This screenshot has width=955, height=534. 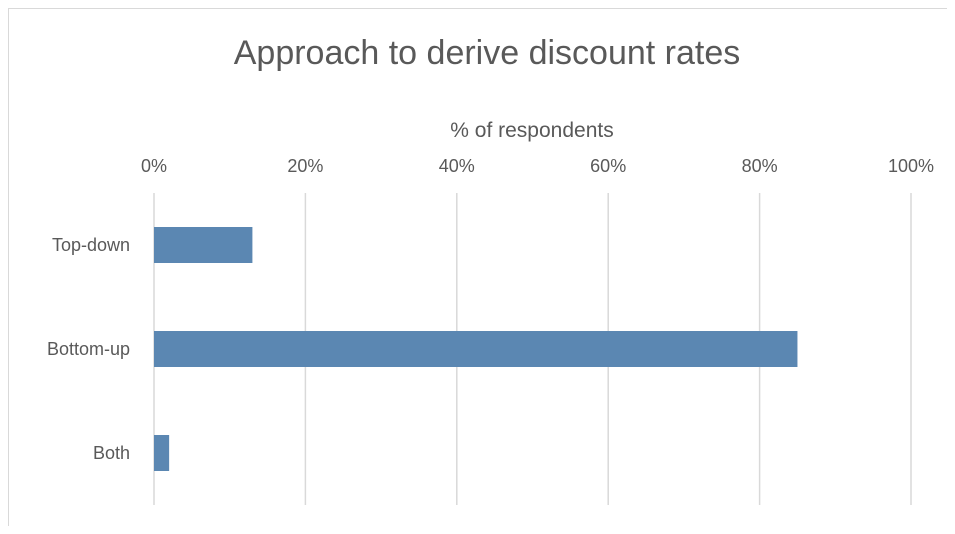 What do you see at coordinates (154, 166) in the screenshot?
I see `x-tick-label: 0%` at bounding box center [154, 166].